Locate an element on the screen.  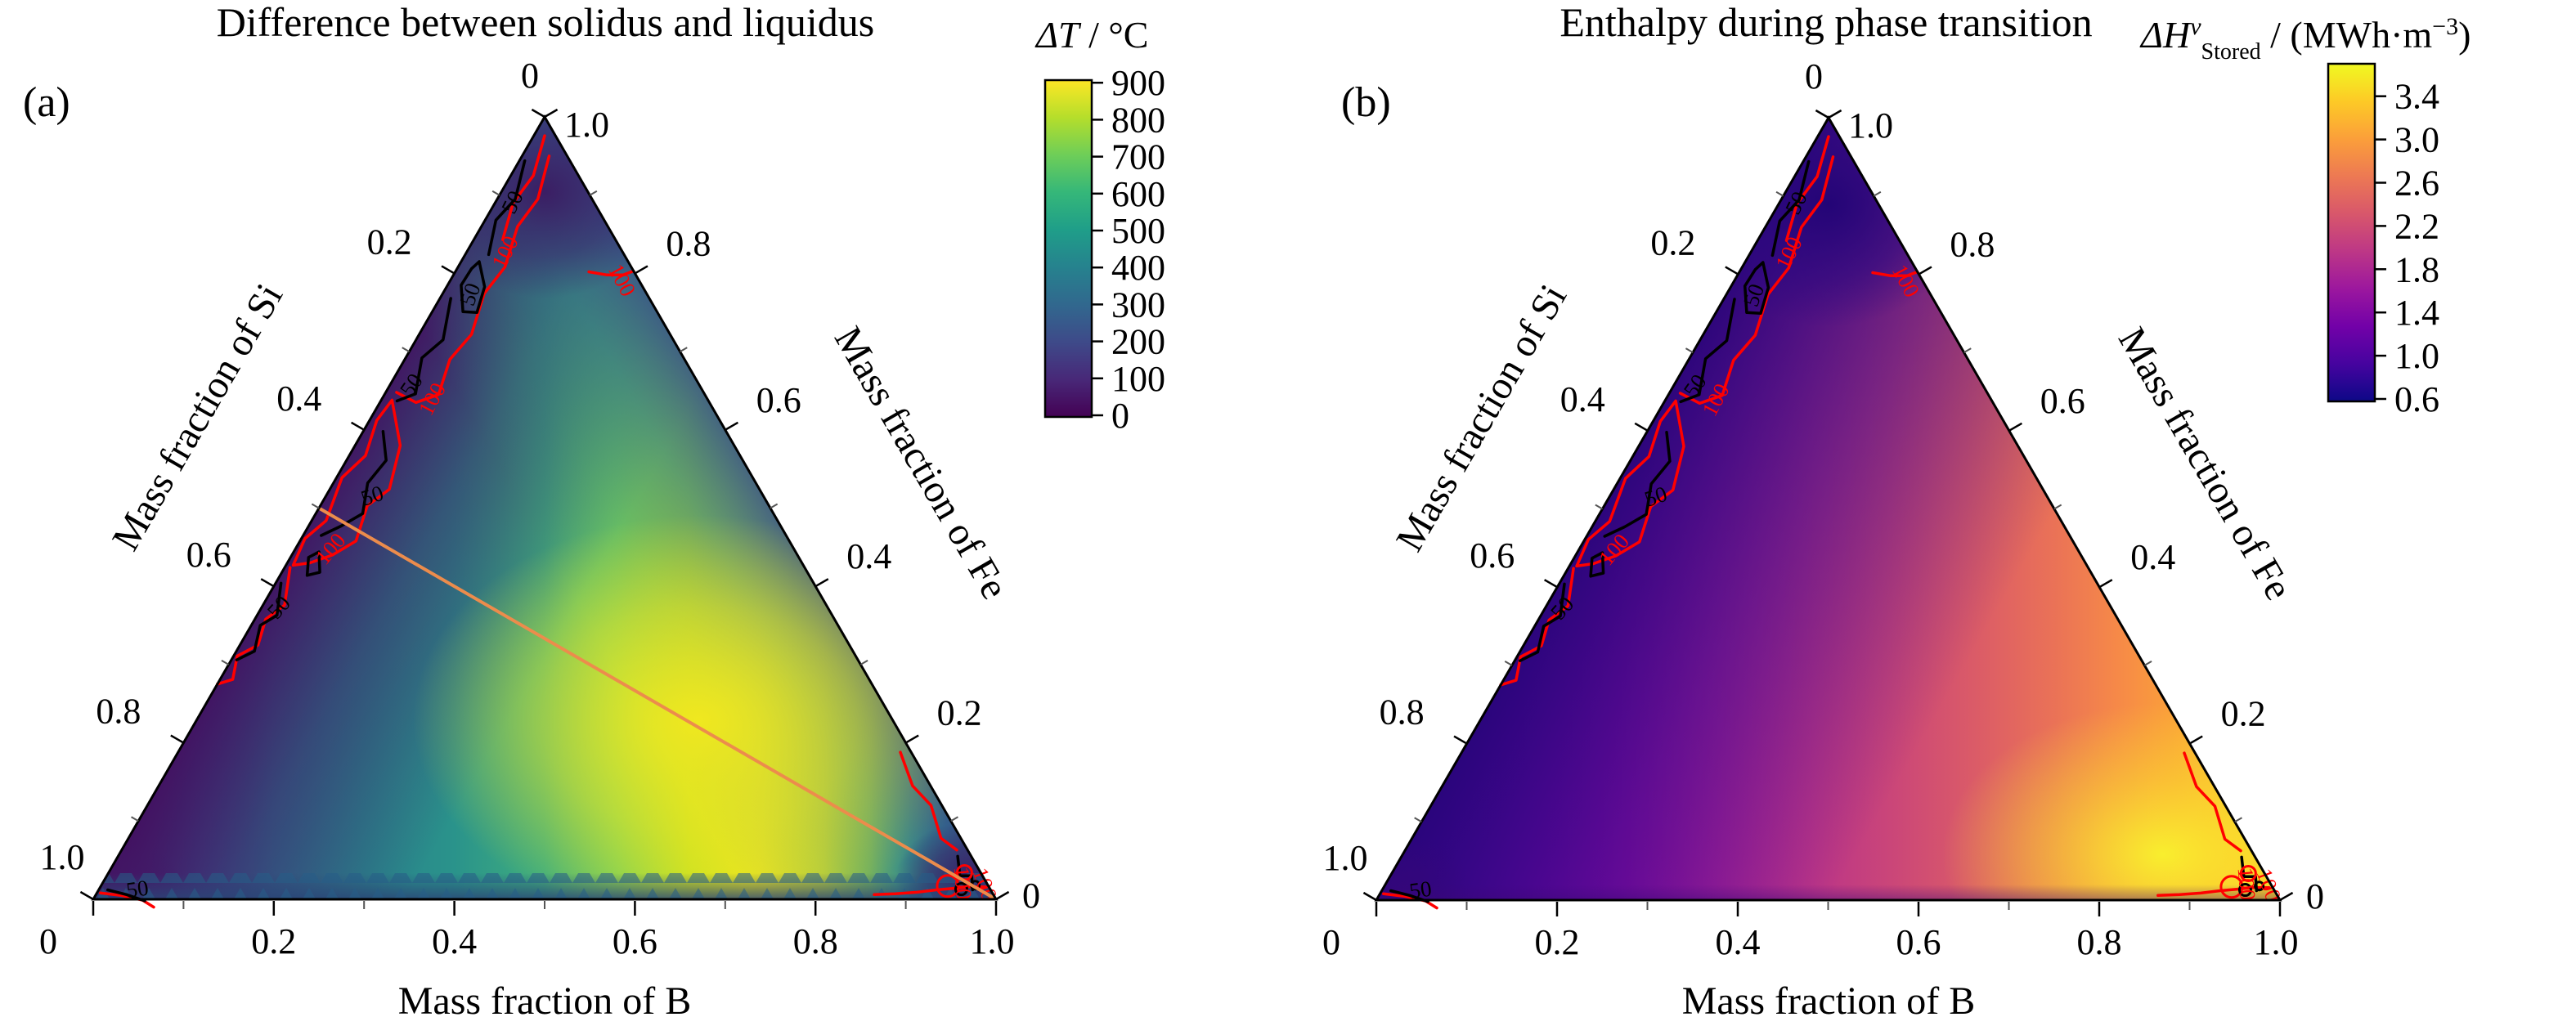
plot-b-panel-label: (b) is located at coordinates (1366, 102).